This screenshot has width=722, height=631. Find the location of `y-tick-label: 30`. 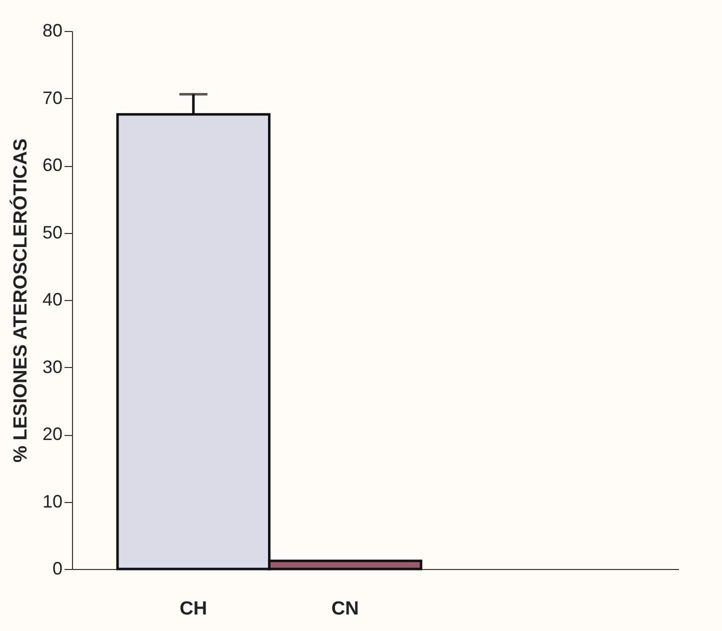

y-tick-label: 30 is located at coordinates (52, 366).